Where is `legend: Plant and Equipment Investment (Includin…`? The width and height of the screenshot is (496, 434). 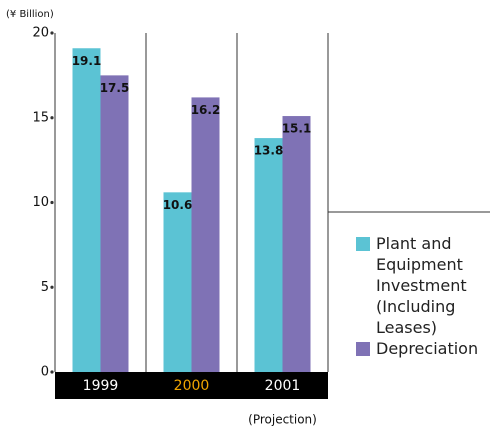 legend: Plant and Equipment Investment (Includin… is located at coordinates (425, 296).